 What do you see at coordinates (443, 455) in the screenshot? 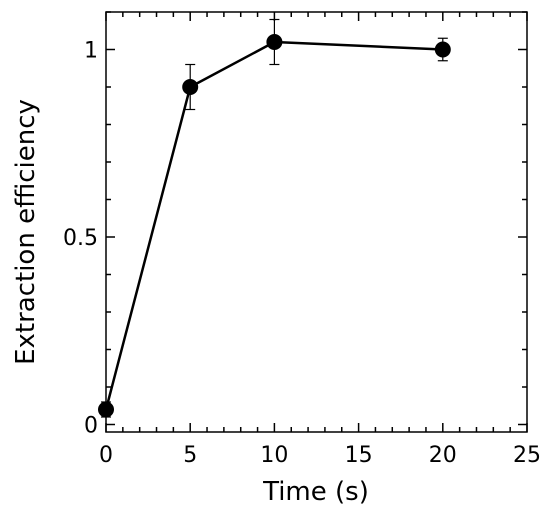
I see `x-tick-label: 20` at bounding box center [443, 455].